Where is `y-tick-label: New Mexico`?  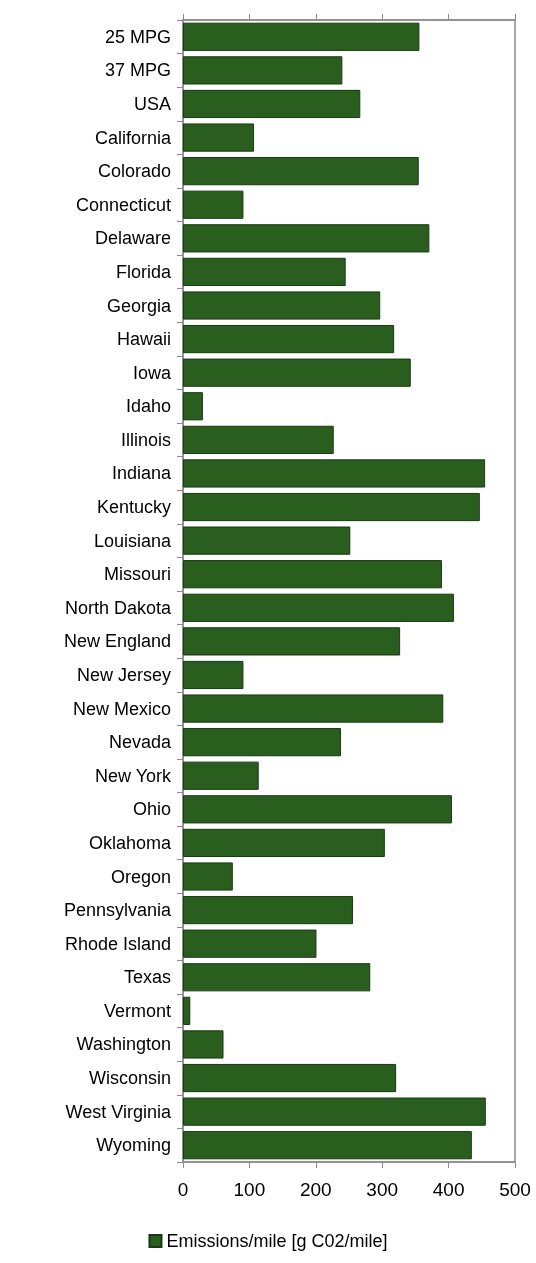 y-tick-label: New Mexico is located at coordinates (121, 708).